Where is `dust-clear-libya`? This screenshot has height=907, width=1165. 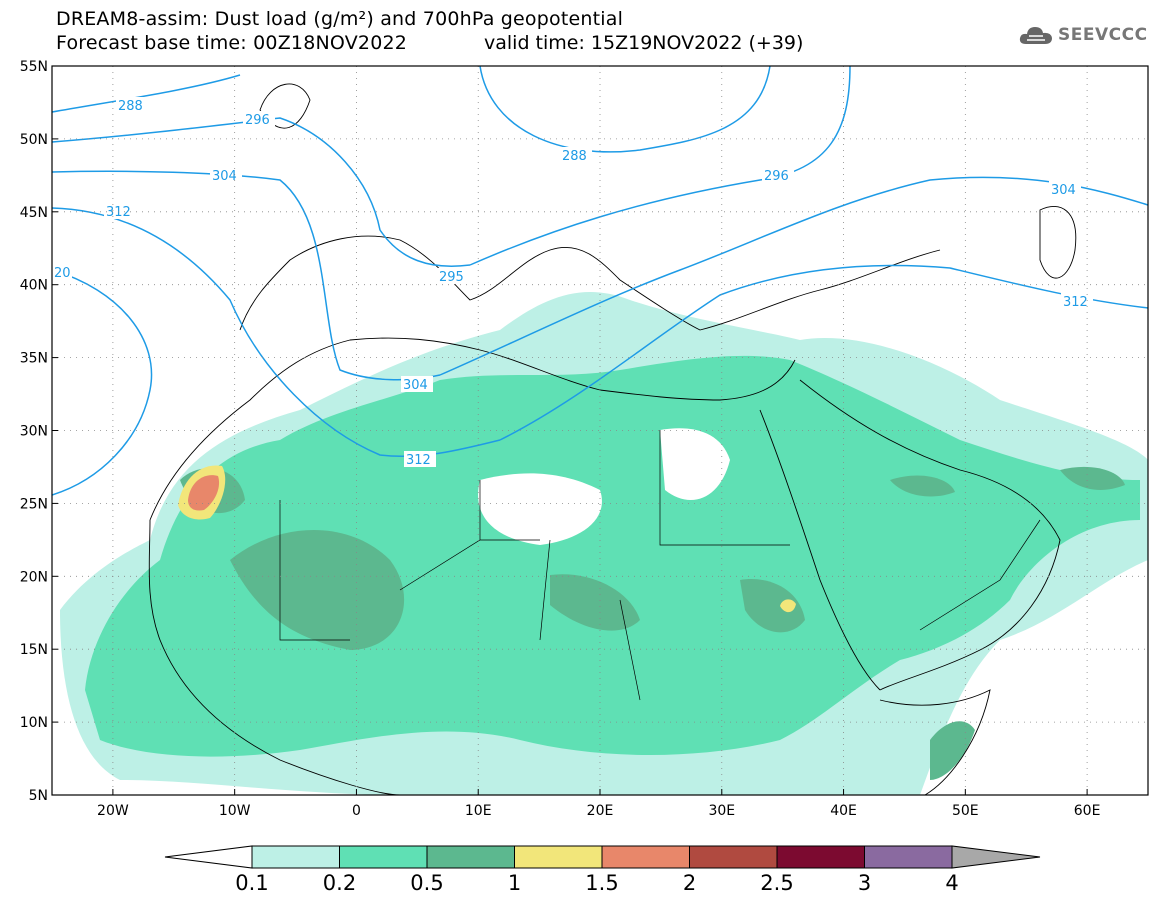 dust-clear-libya is located at coordinates (540, 509).